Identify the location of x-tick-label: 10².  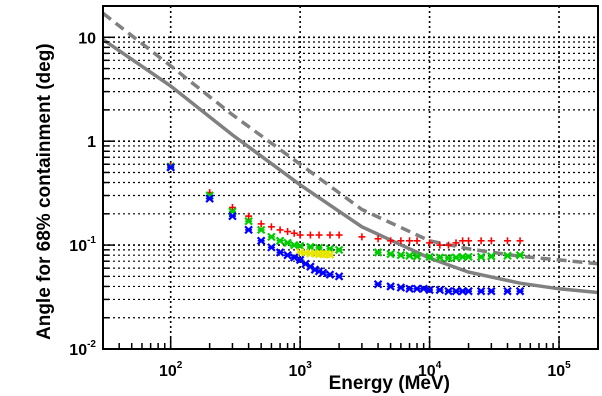
(171, 370).